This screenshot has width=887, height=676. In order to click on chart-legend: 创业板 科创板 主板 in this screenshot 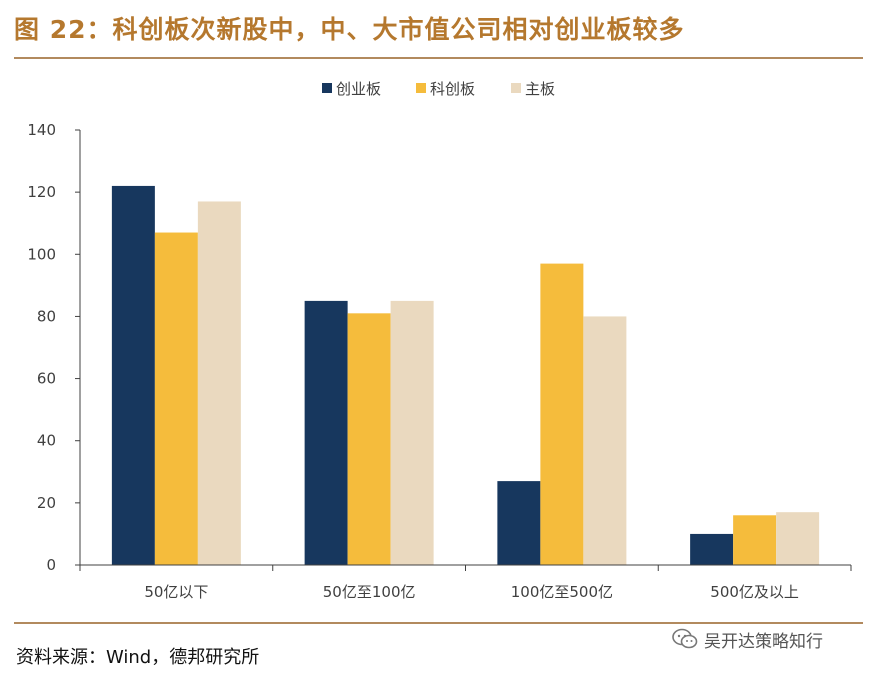, I will do `click(438, 89)`.